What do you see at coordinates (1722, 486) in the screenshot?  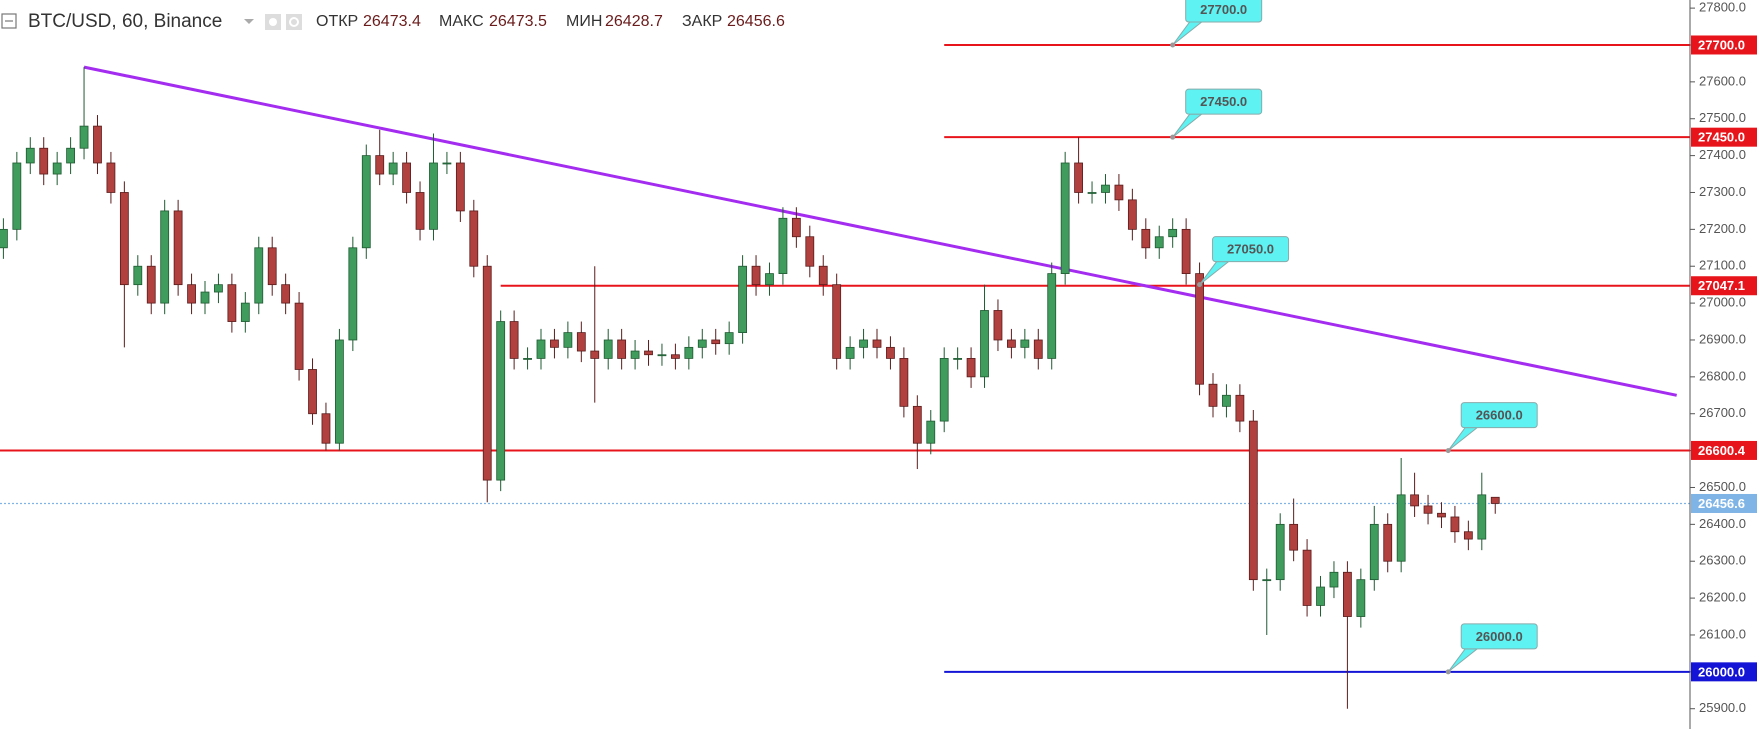 I see `y-tick-label: 26500.0` at bounding box center [1722, 486].